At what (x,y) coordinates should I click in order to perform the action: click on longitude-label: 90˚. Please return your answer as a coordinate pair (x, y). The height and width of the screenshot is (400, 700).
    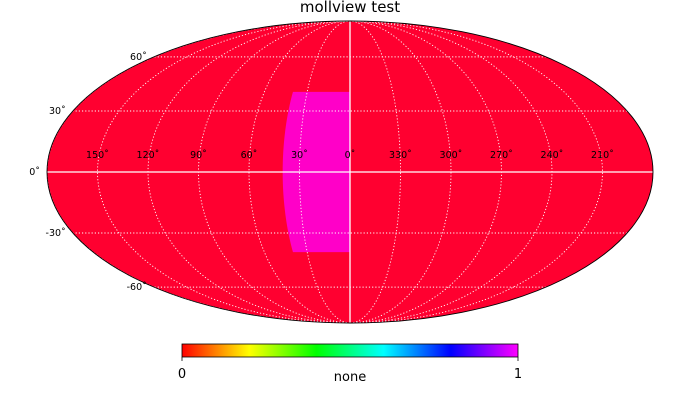
    Looking at the image, I should click on (198, 155).